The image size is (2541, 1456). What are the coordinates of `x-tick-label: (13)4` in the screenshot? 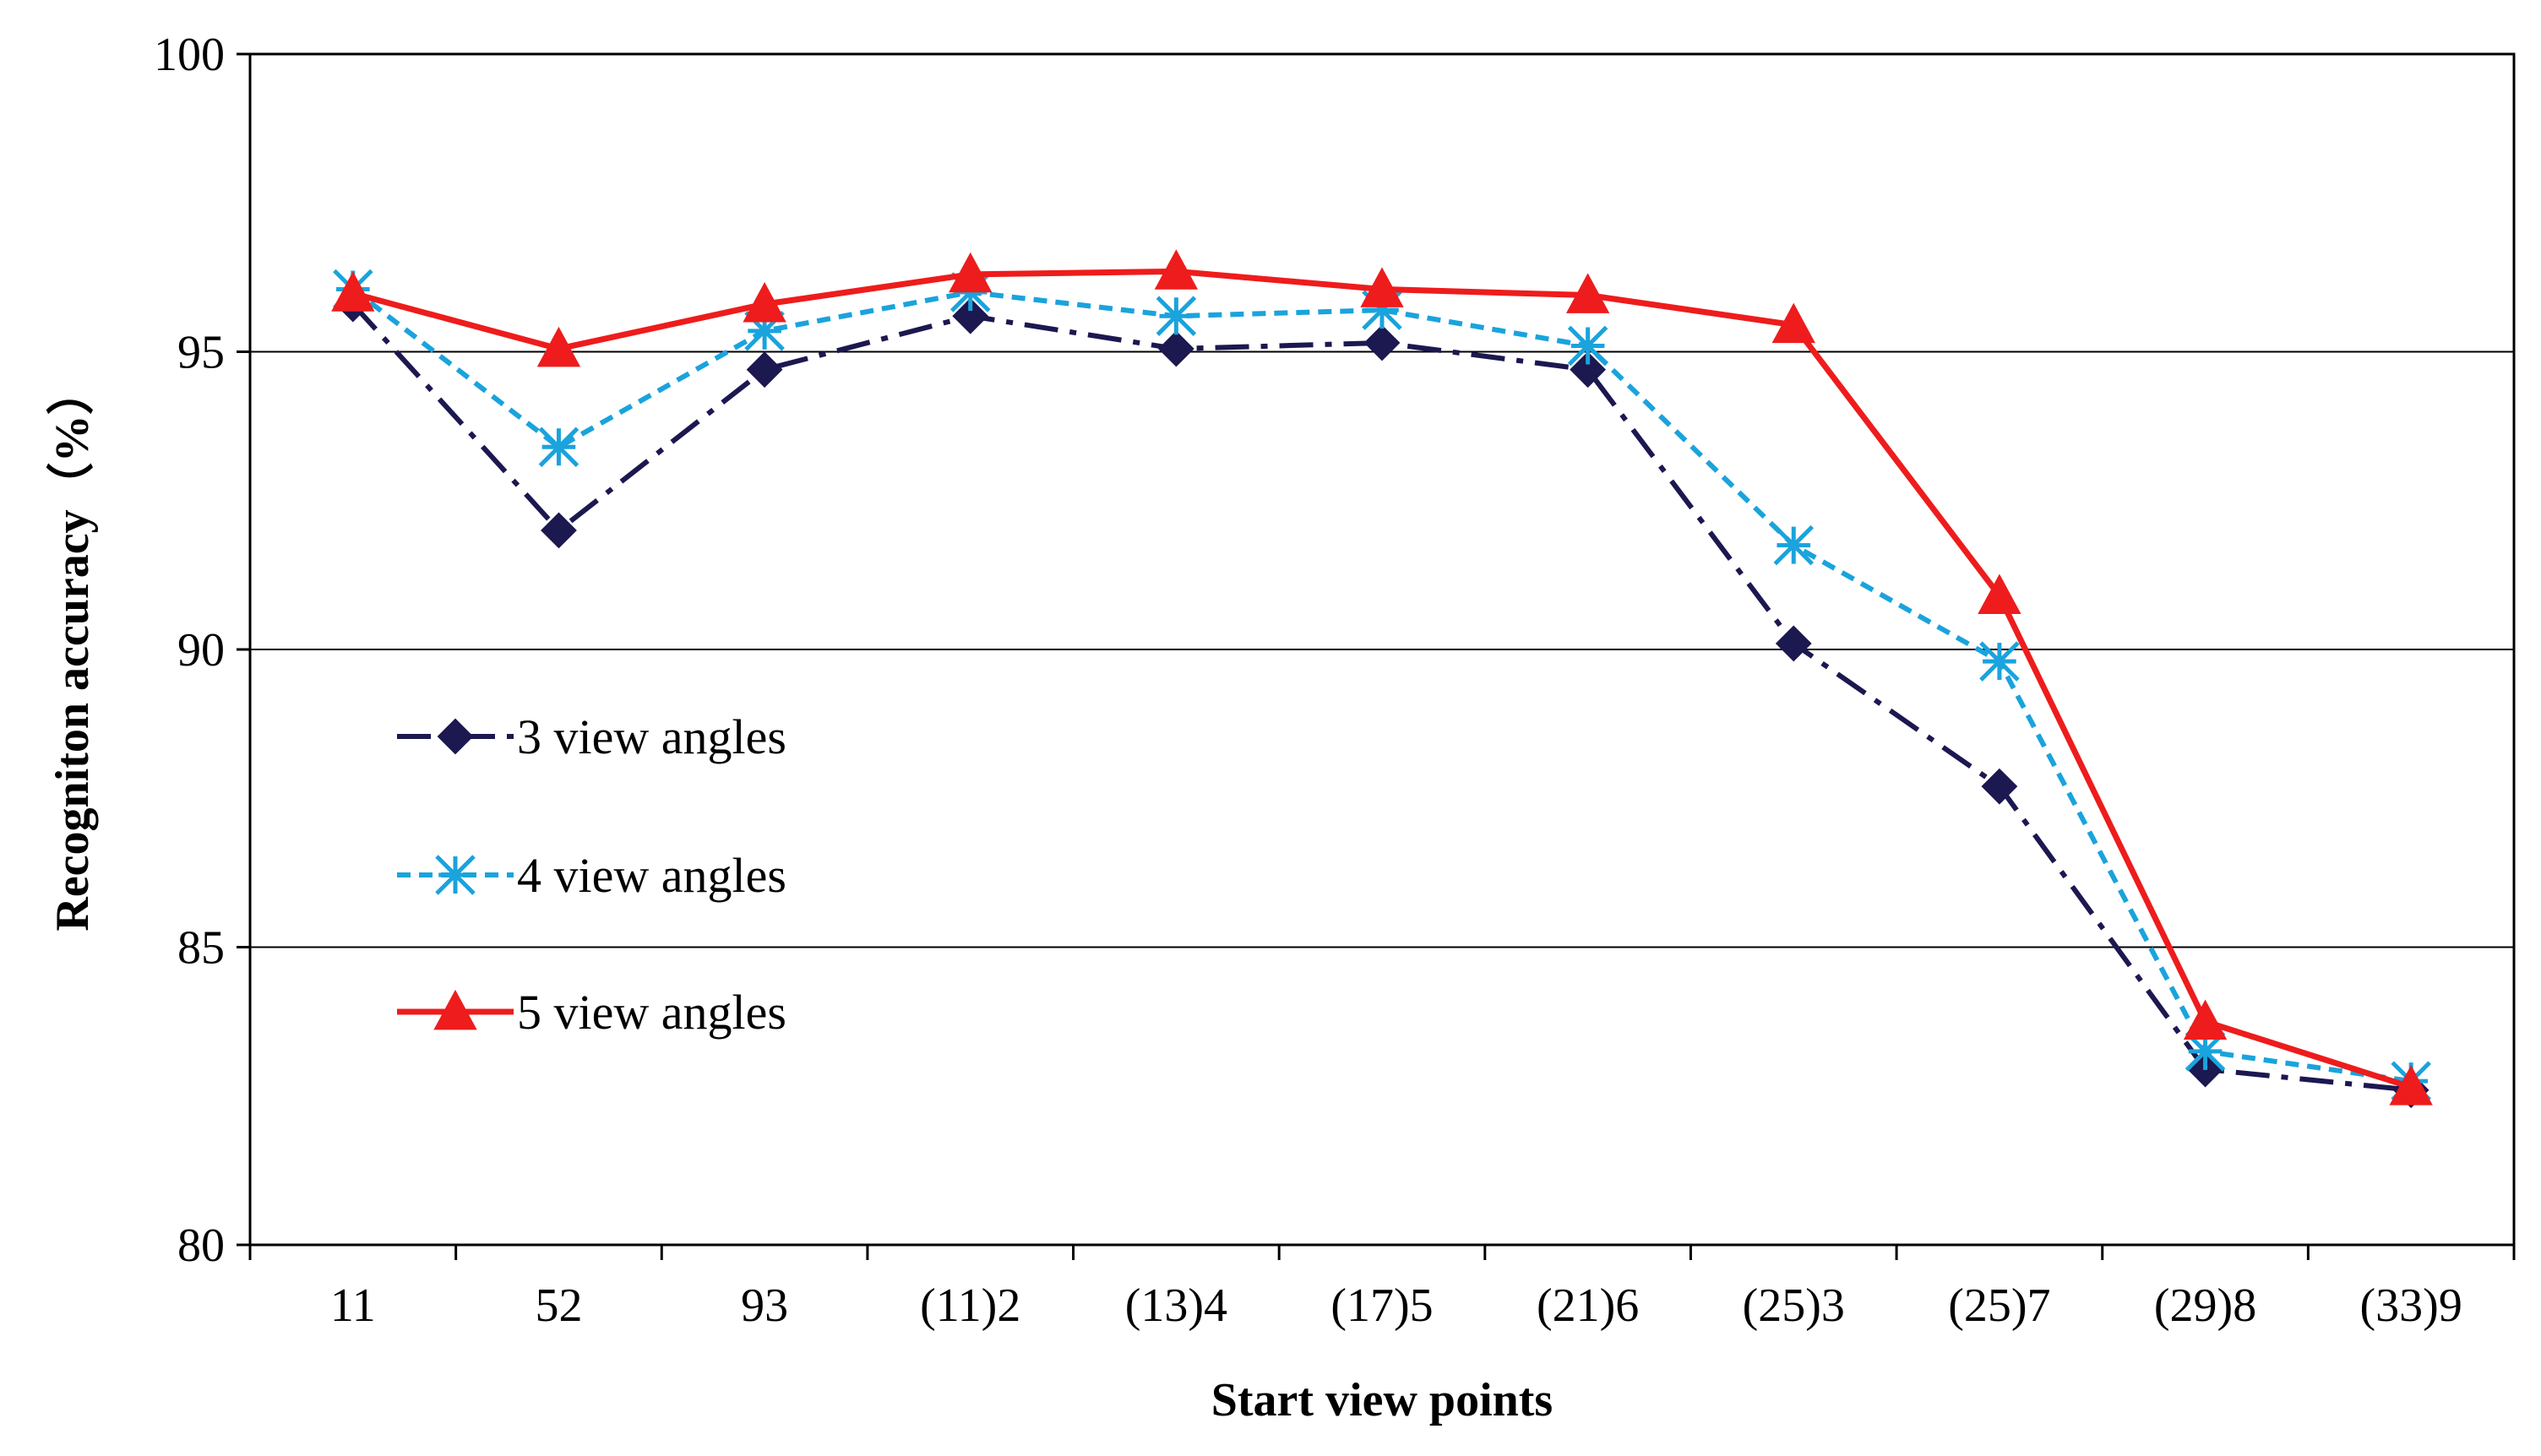 It's located at (1176, 1305).